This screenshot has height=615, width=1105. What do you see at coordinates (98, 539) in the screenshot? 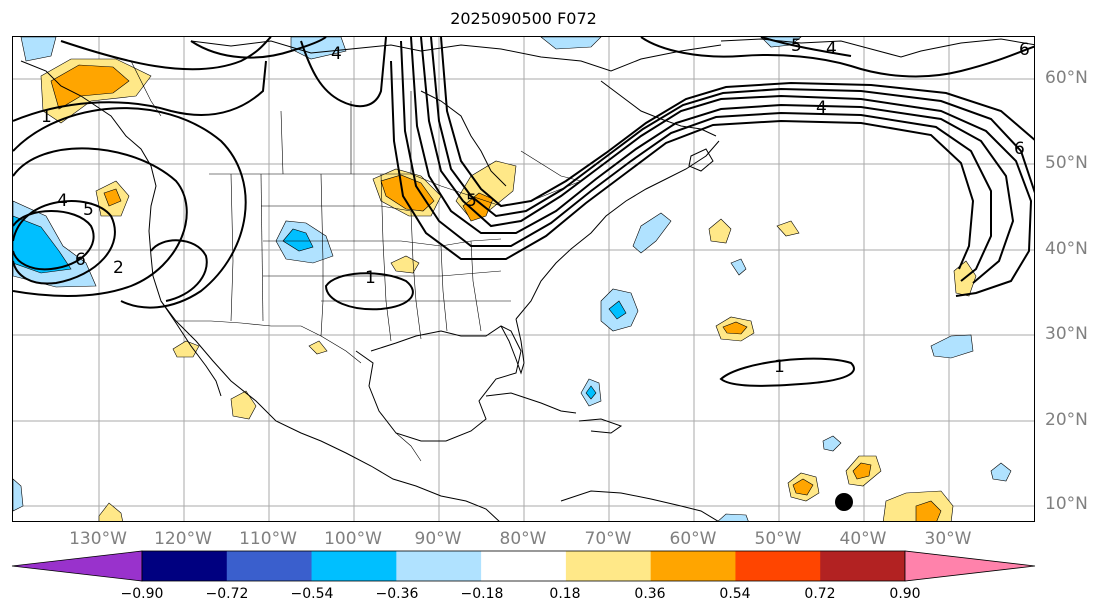
I see `lon-label-130w: 130°W` at bounding box center [98, 539].